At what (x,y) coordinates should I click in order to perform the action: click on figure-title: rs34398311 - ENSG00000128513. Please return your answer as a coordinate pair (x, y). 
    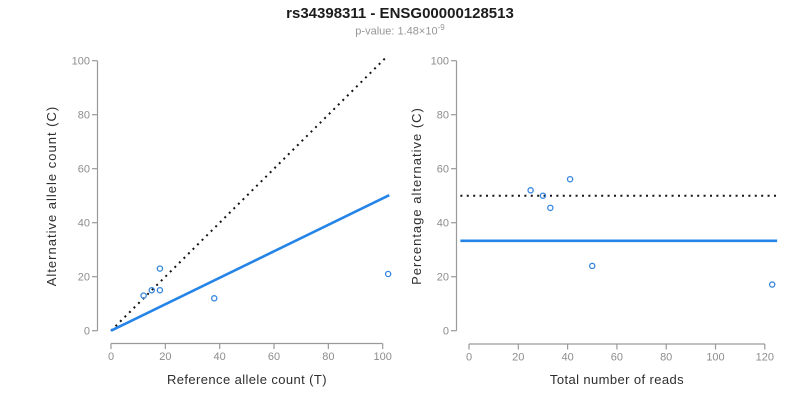
    Looking at the image, I should click on (400, 13).